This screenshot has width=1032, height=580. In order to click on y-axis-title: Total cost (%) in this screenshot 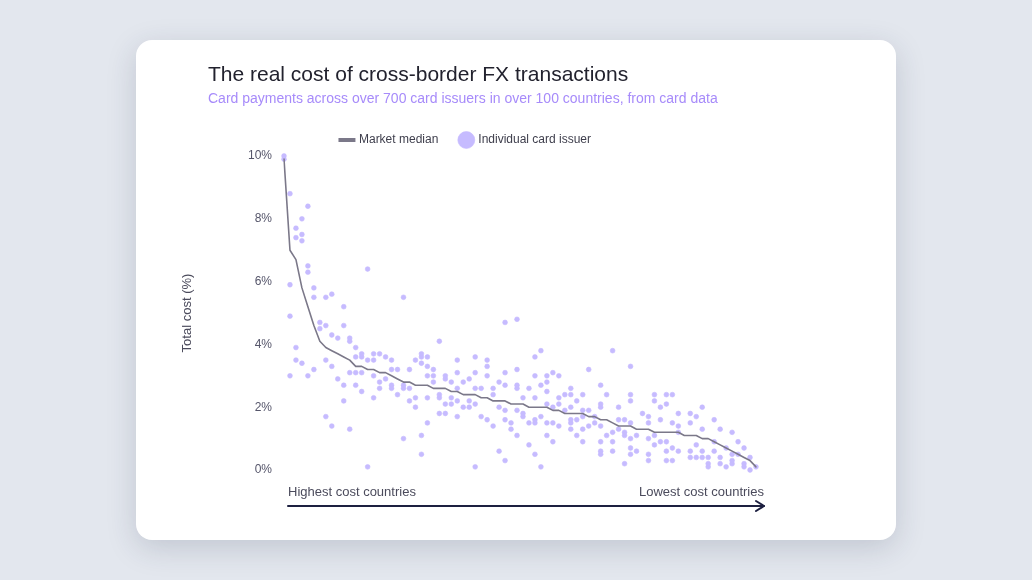, I will do `click(187, 313)`.